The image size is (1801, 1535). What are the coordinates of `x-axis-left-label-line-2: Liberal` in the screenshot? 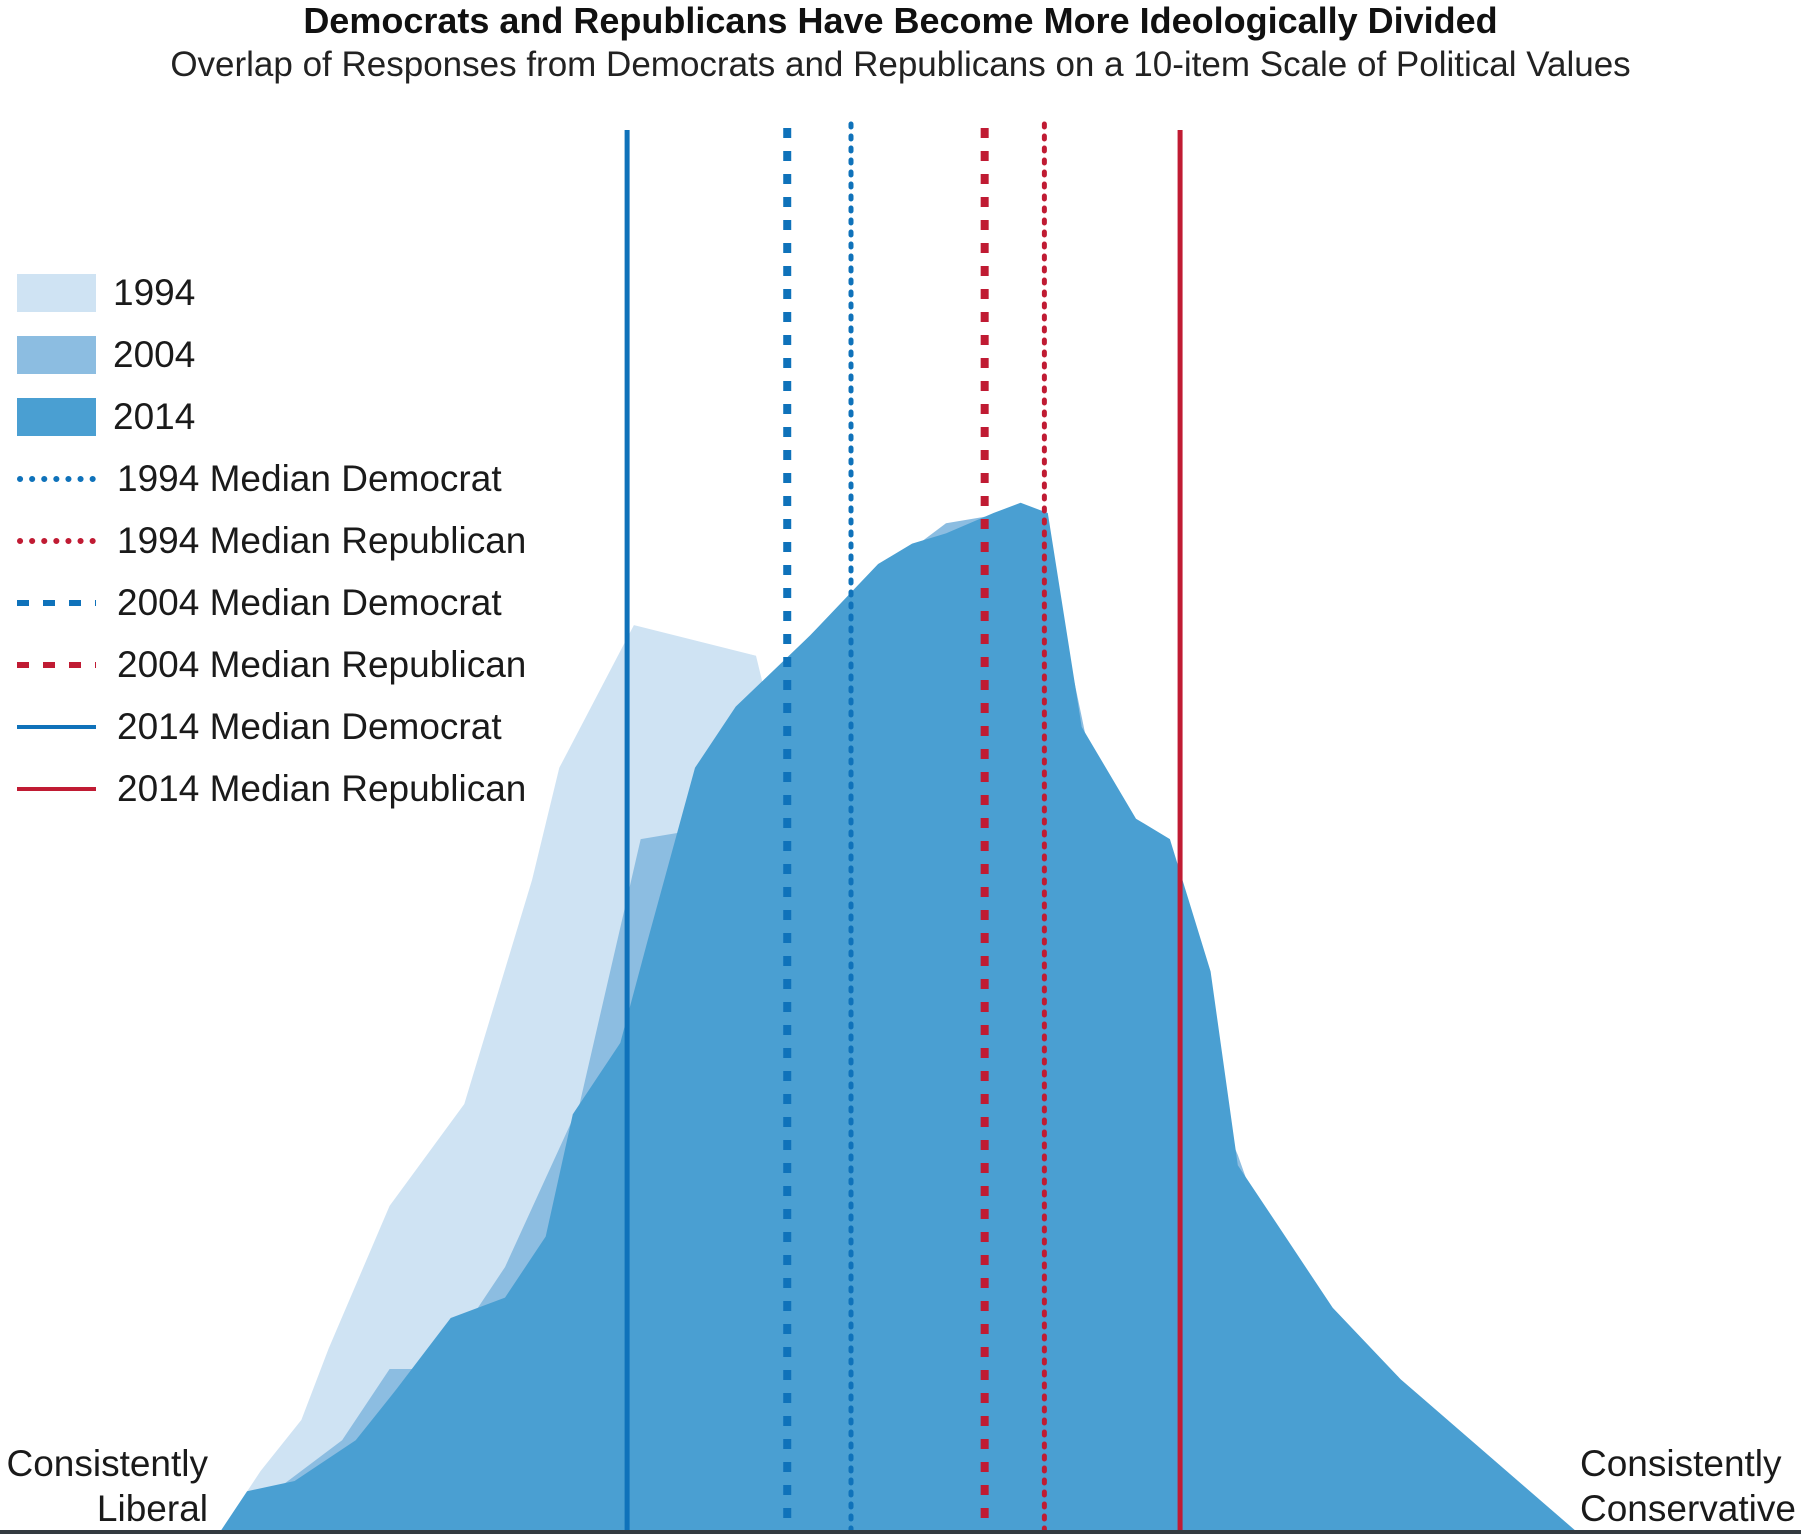 It's located at (152, 1508).